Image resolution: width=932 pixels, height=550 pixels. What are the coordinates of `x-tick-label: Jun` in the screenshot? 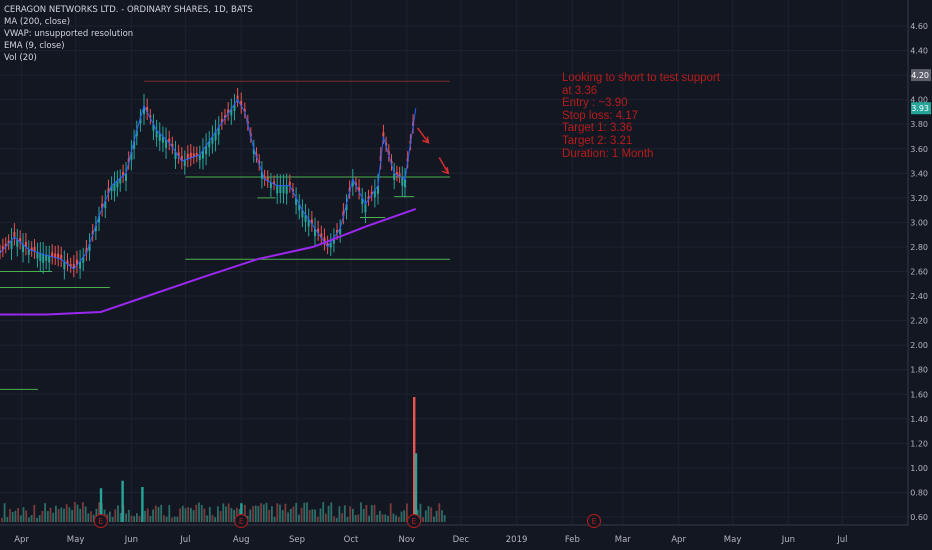 It's located at (788, 540).